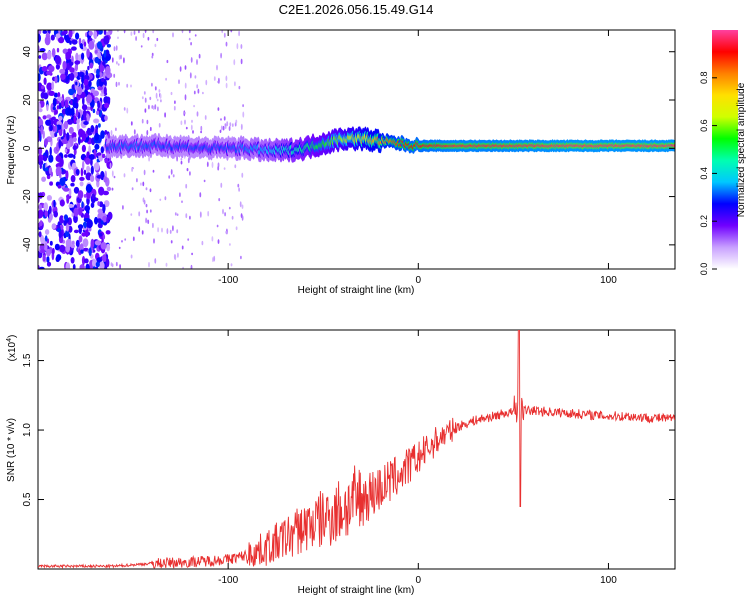  I want to click on colorbar-tick-label: 0.4, so click(704, 173).